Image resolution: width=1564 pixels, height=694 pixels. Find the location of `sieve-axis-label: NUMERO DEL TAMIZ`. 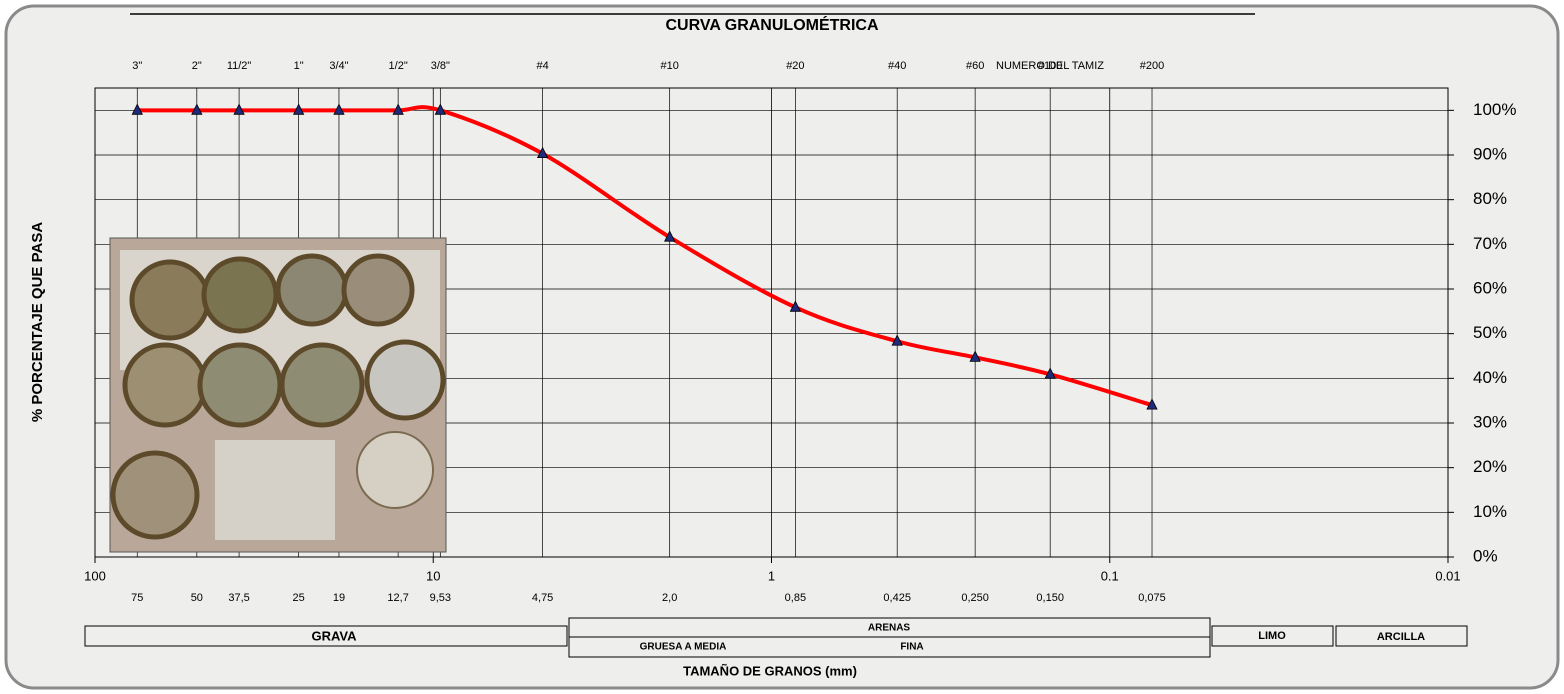

sieve-axis-label: NUMERO DEL TAMIZ is located at coordinates (1050, 66).